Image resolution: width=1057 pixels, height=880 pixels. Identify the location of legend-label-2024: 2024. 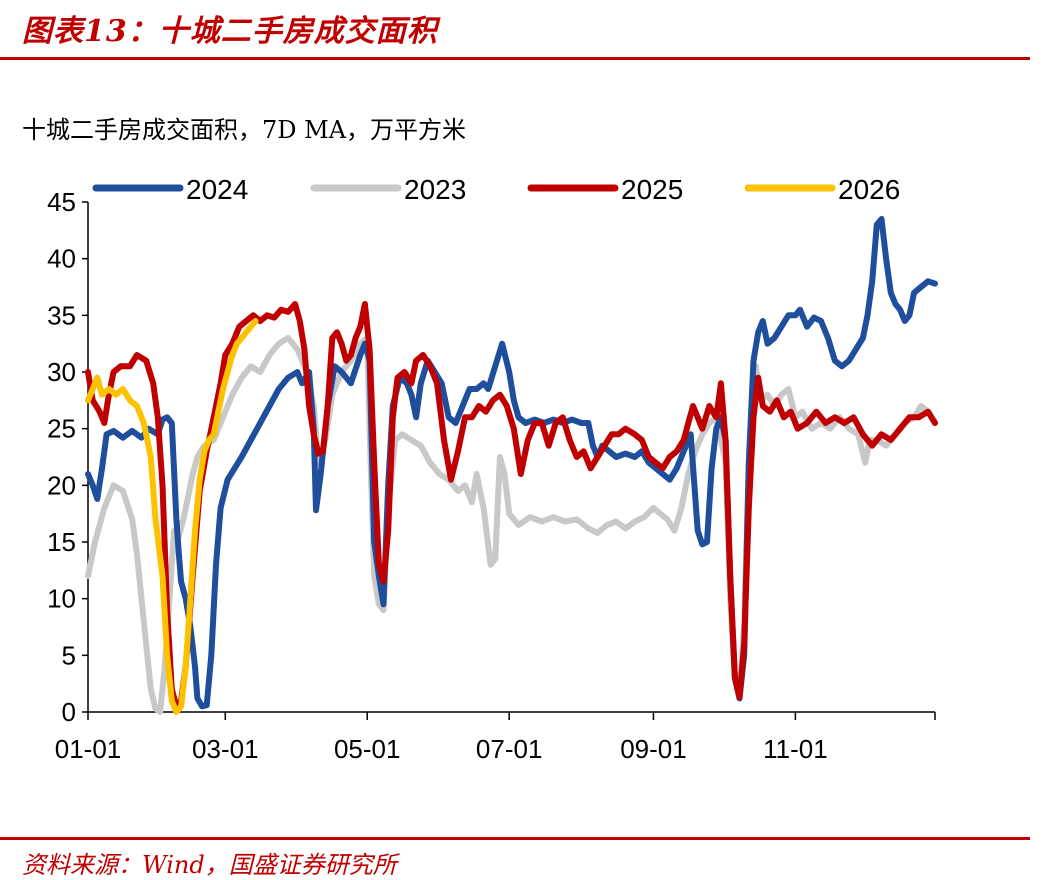
(217, 189).